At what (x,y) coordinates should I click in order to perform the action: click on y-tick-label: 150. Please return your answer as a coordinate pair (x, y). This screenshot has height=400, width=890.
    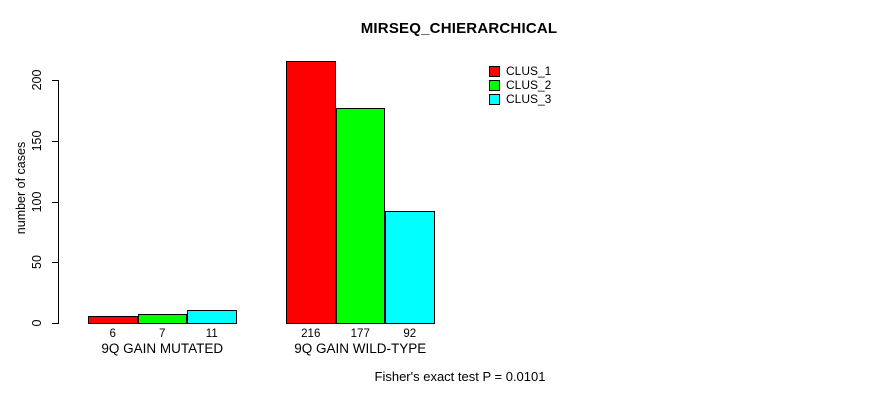
    Looking at the image, I should click on (37, 141).